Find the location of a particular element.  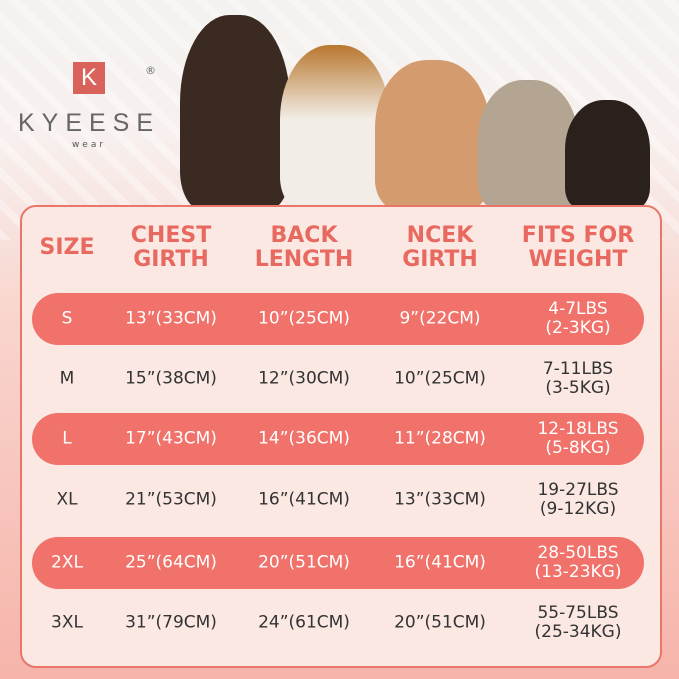

cell-chest: 13”(33CM) is located at coordinates (171, 318).